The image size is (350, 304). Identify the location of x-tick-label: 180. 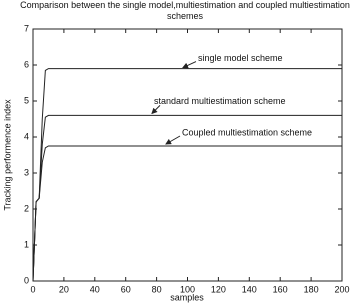
(311, 289).